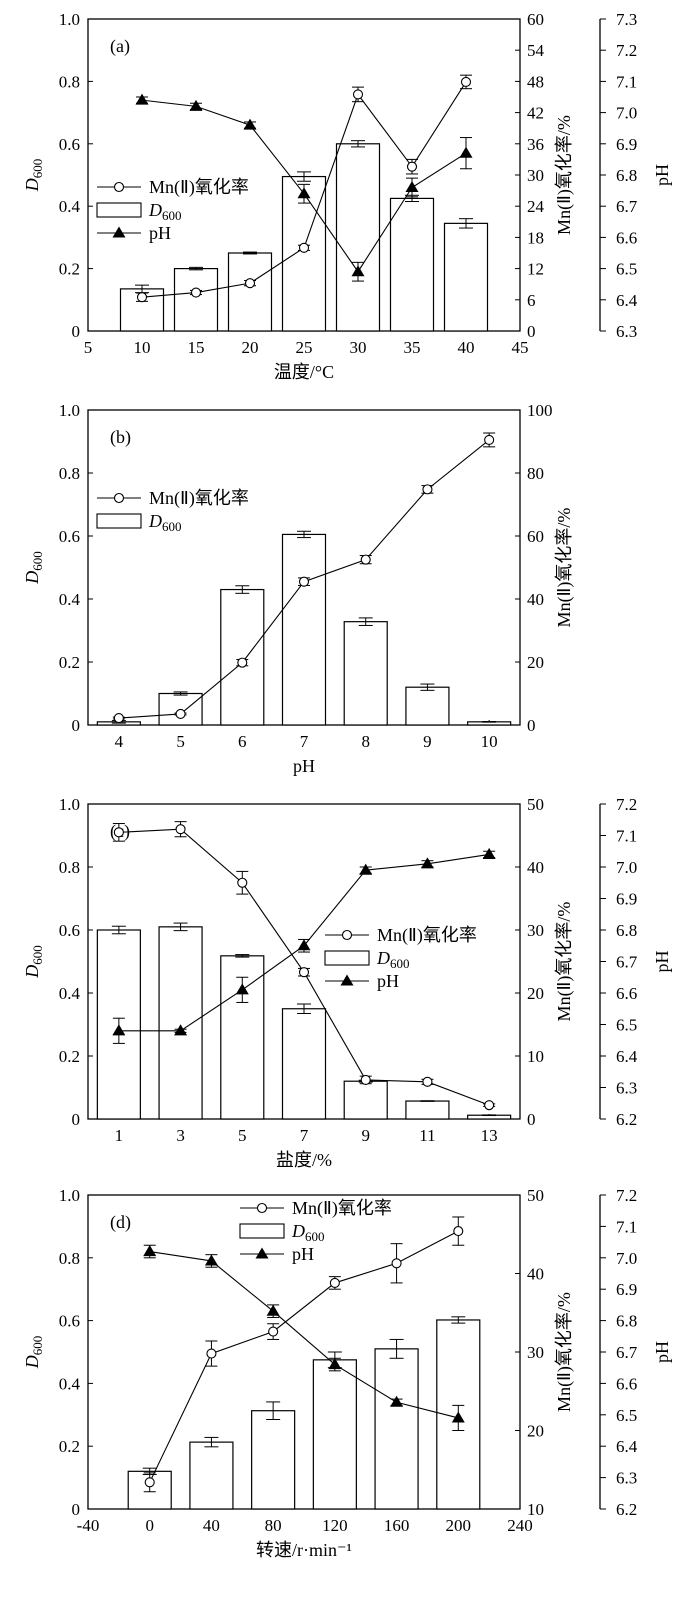  What do you see at coordinates (626, 19) in the screenshot?
I see `ph-tick-label: 7.3` at bounding box center [626, 19].